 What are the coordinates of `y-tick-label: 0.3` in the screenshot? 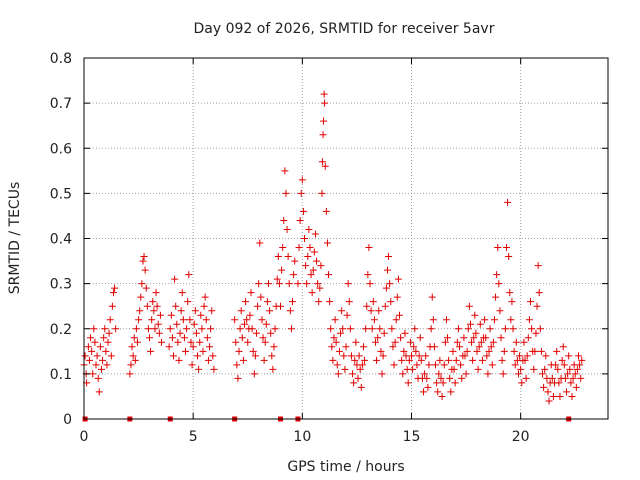 It's located at (61, 285).